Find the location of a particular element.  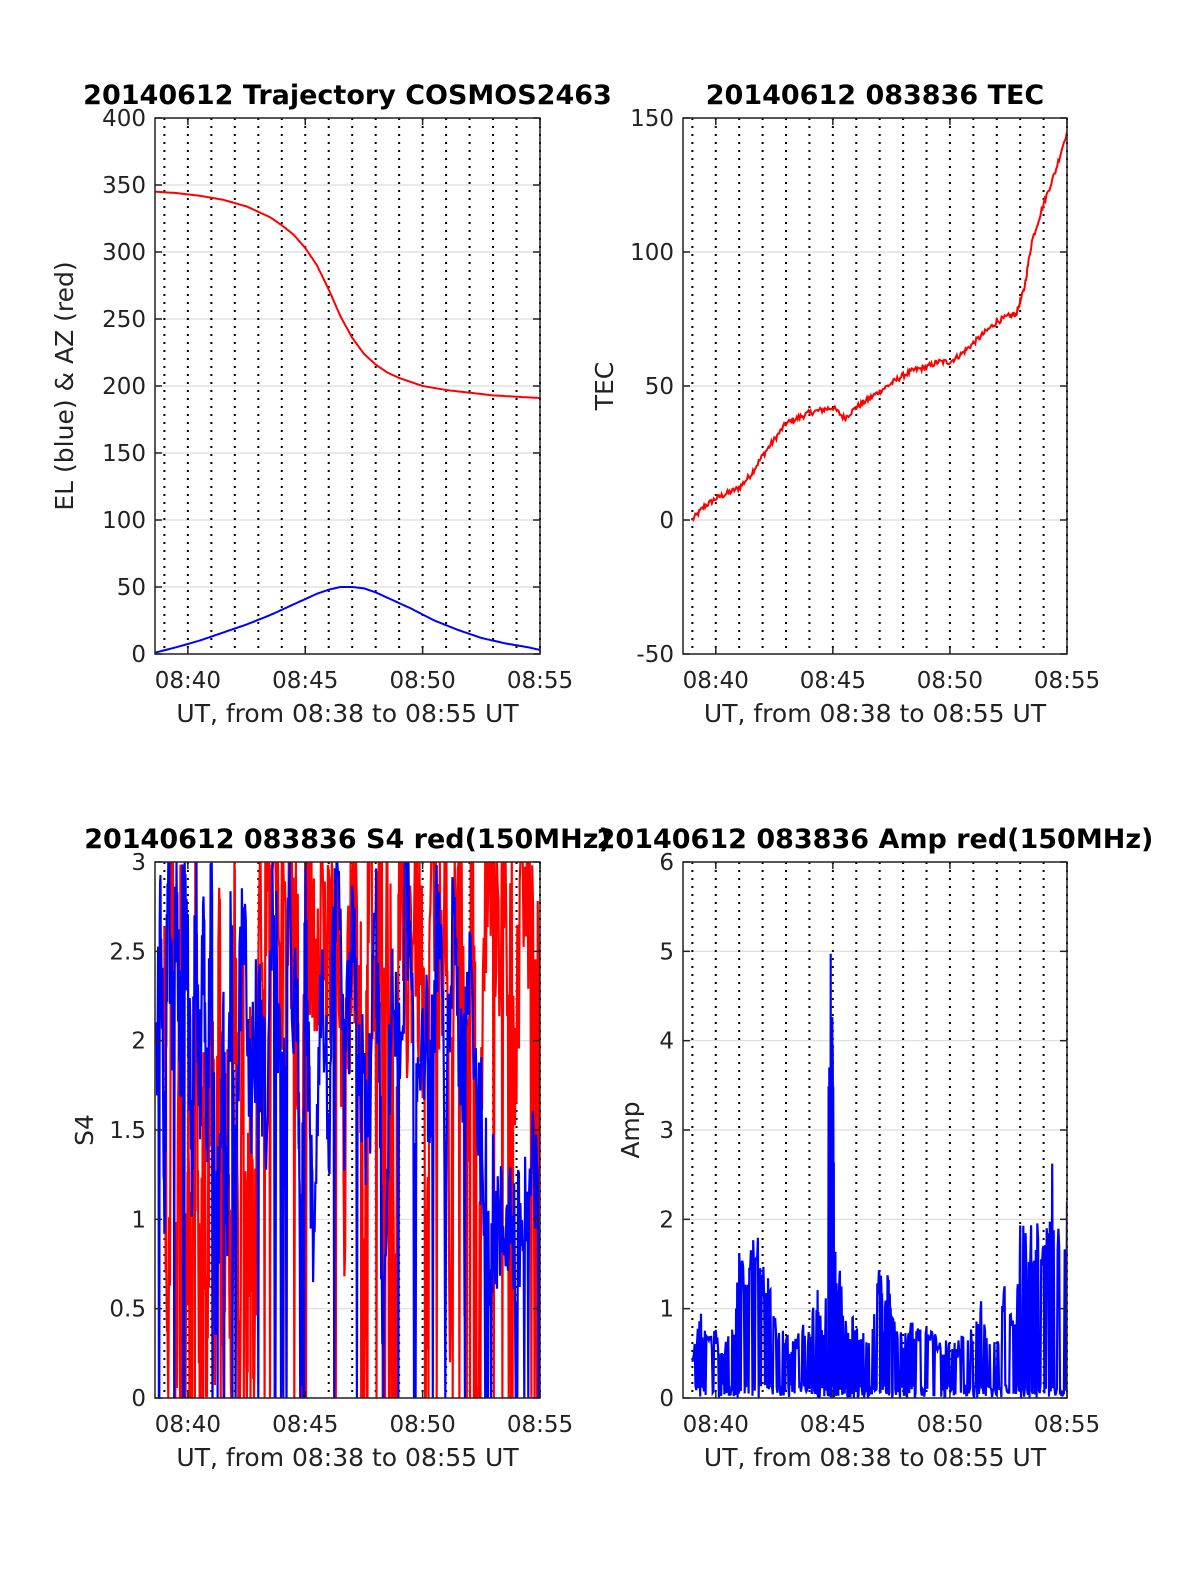

y-tick-label: 250 is located at coordinates (124, 320).